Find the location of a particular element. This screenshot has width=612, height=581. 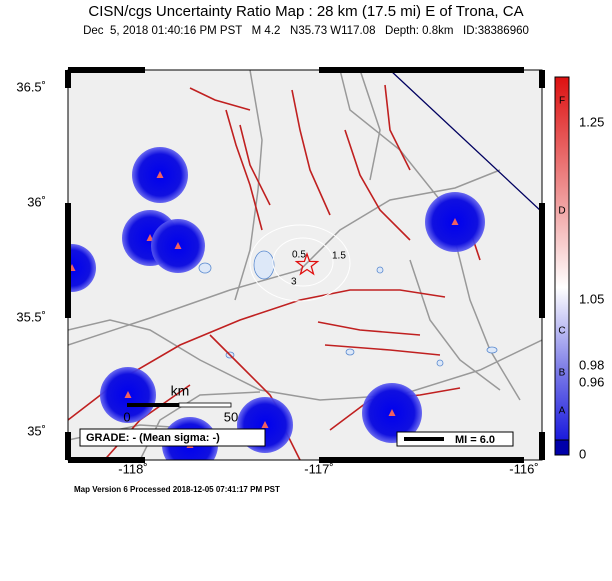

colorbar-label: 0 is located at coordinates (582, 453).